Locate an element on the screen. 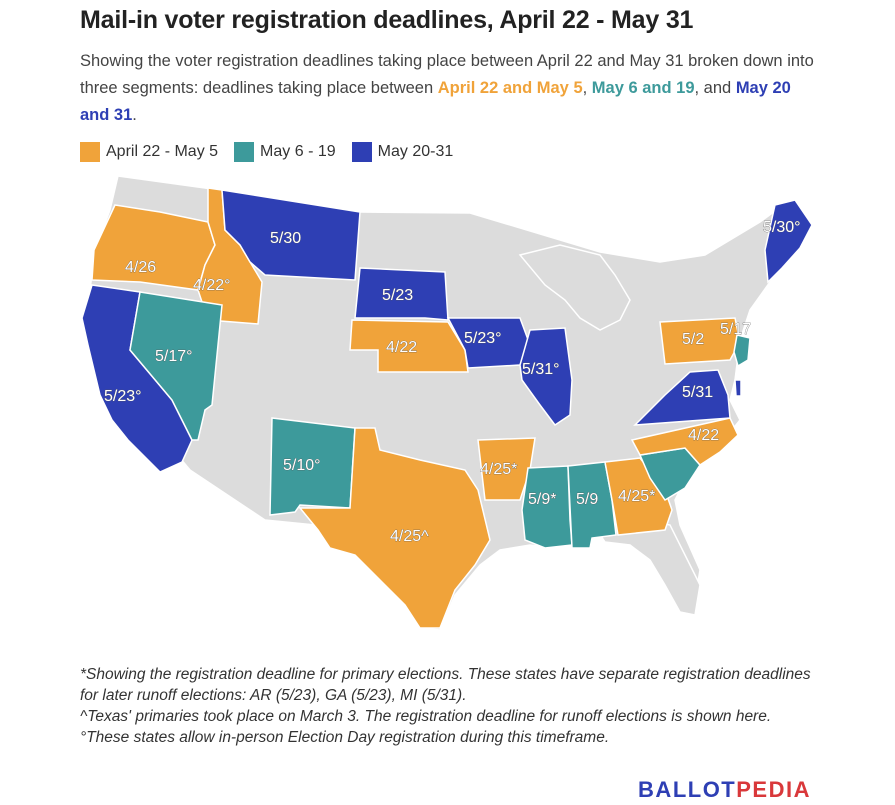 The height and width of the screenshot is (805, 895). state-maine is located at coordinates (788, 241).